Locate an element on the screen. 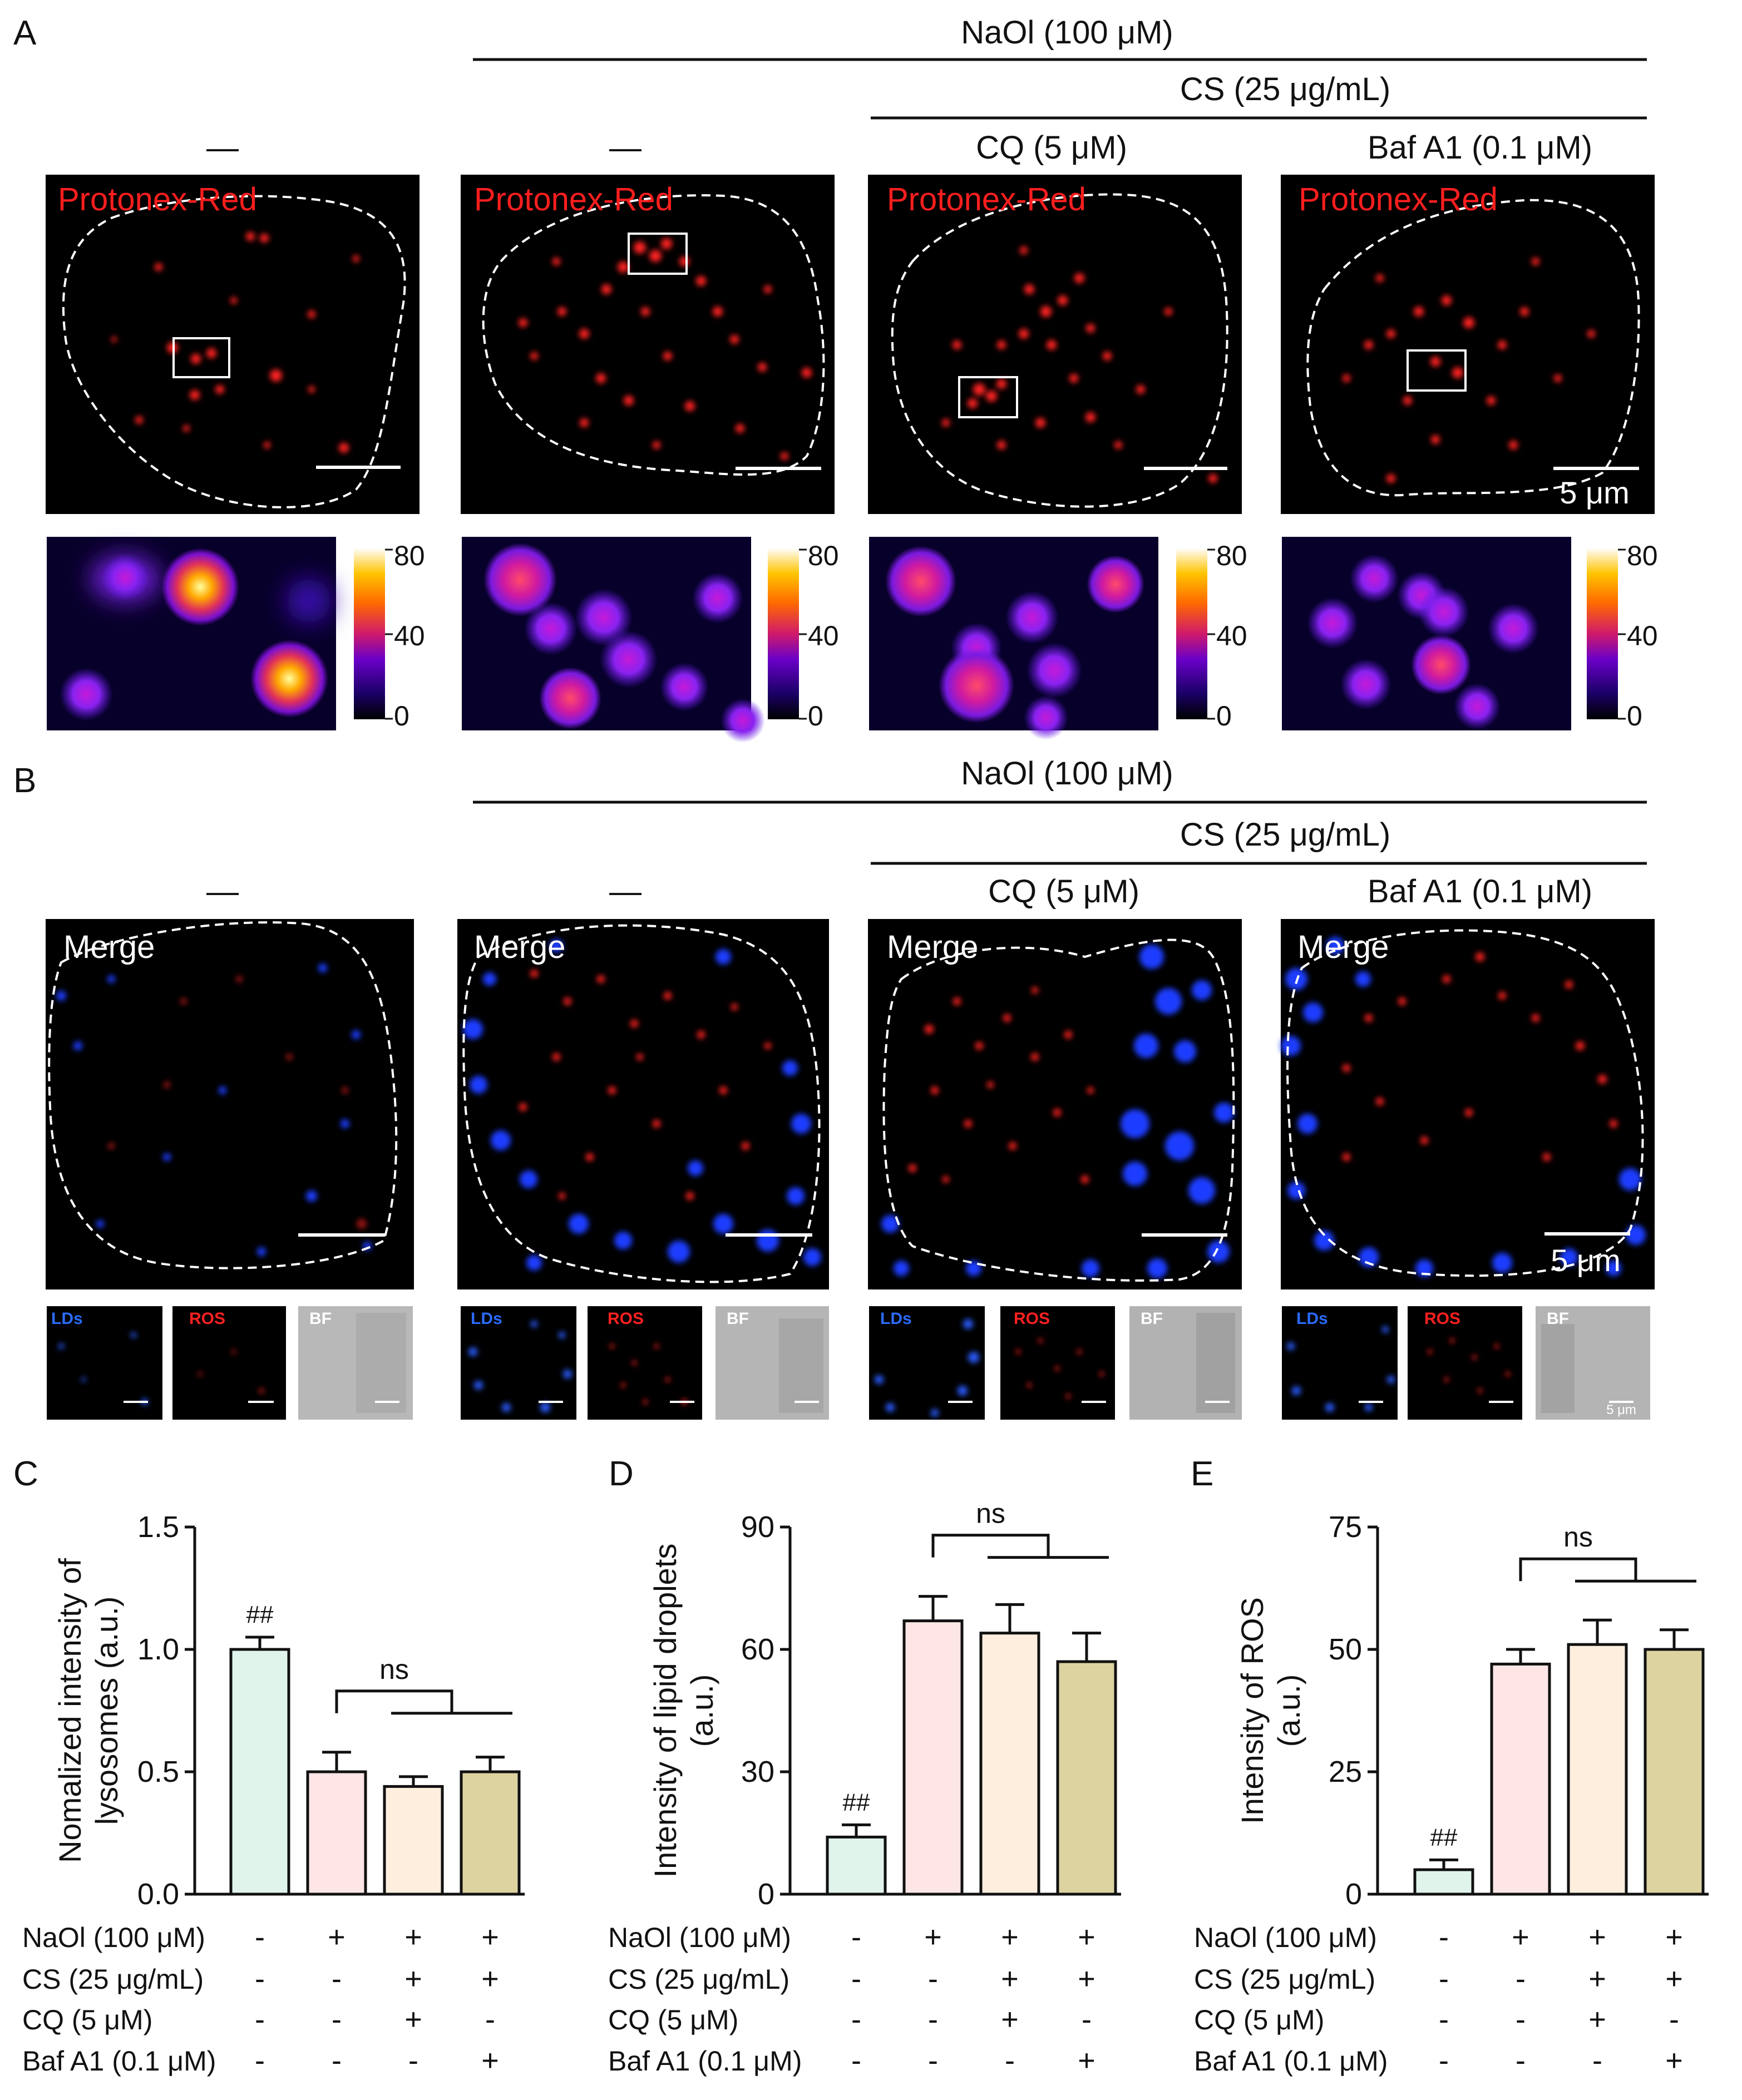  header-cq-a: CQ (5 μM) is located at coordinates (1051, 148).